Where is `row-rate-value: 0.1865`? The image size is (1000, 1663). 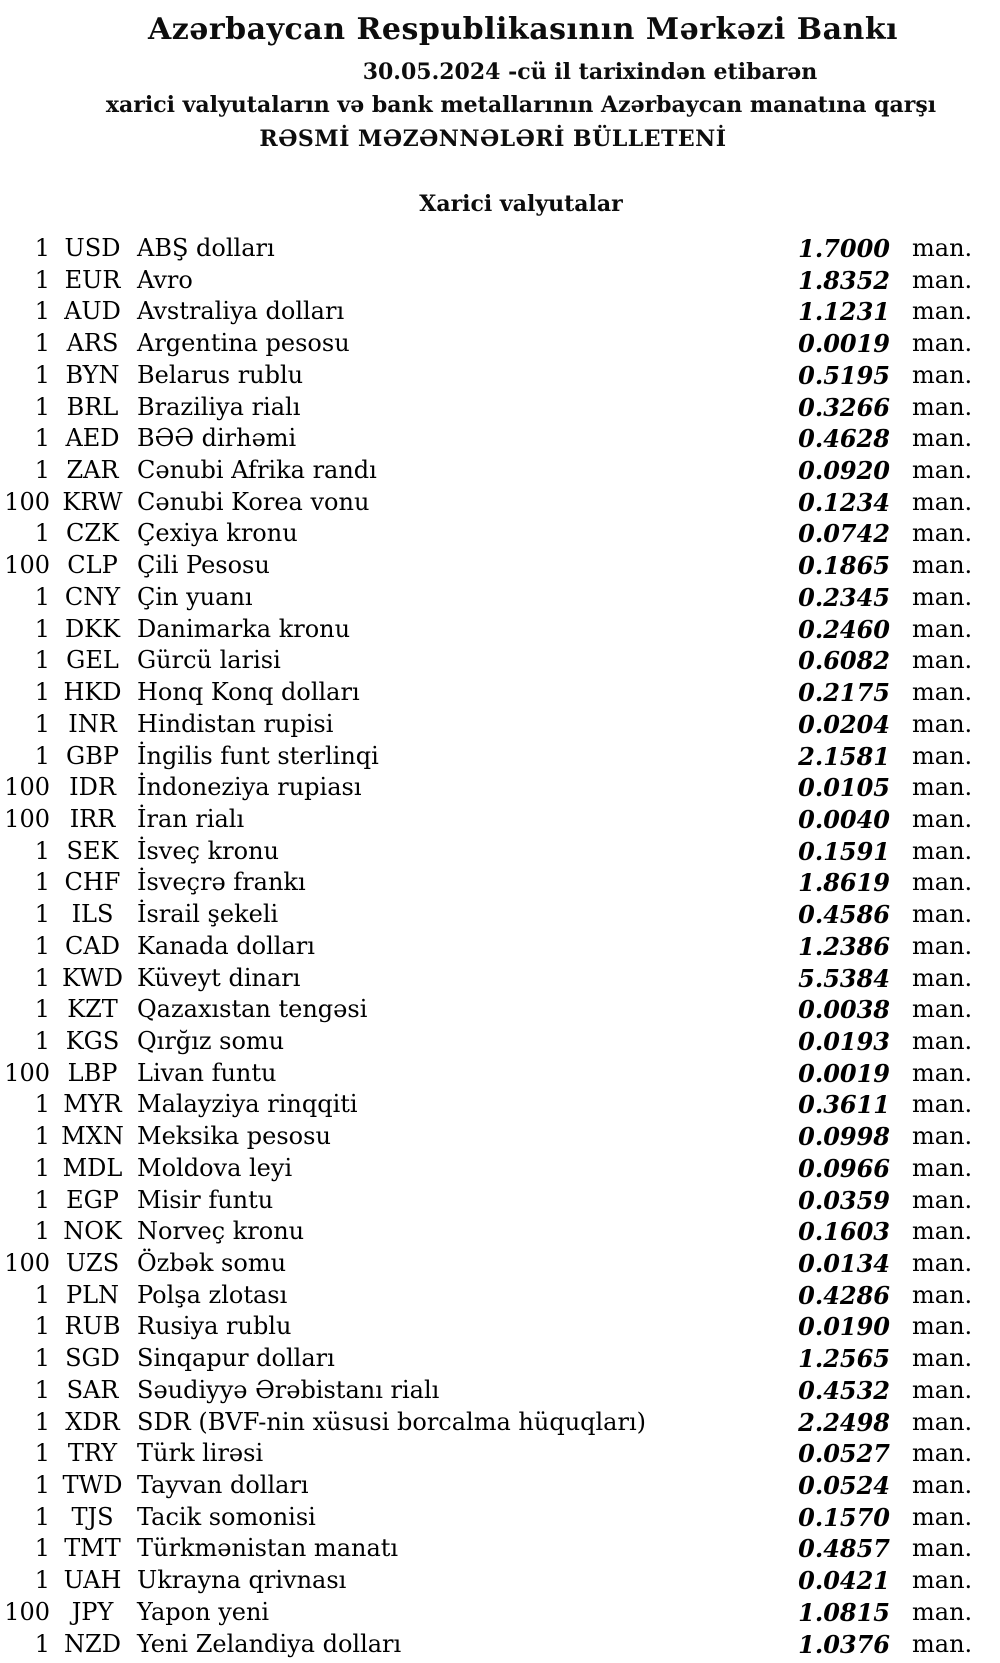 row-rate-value: 0.1865 is located at coordinates (844, 566).